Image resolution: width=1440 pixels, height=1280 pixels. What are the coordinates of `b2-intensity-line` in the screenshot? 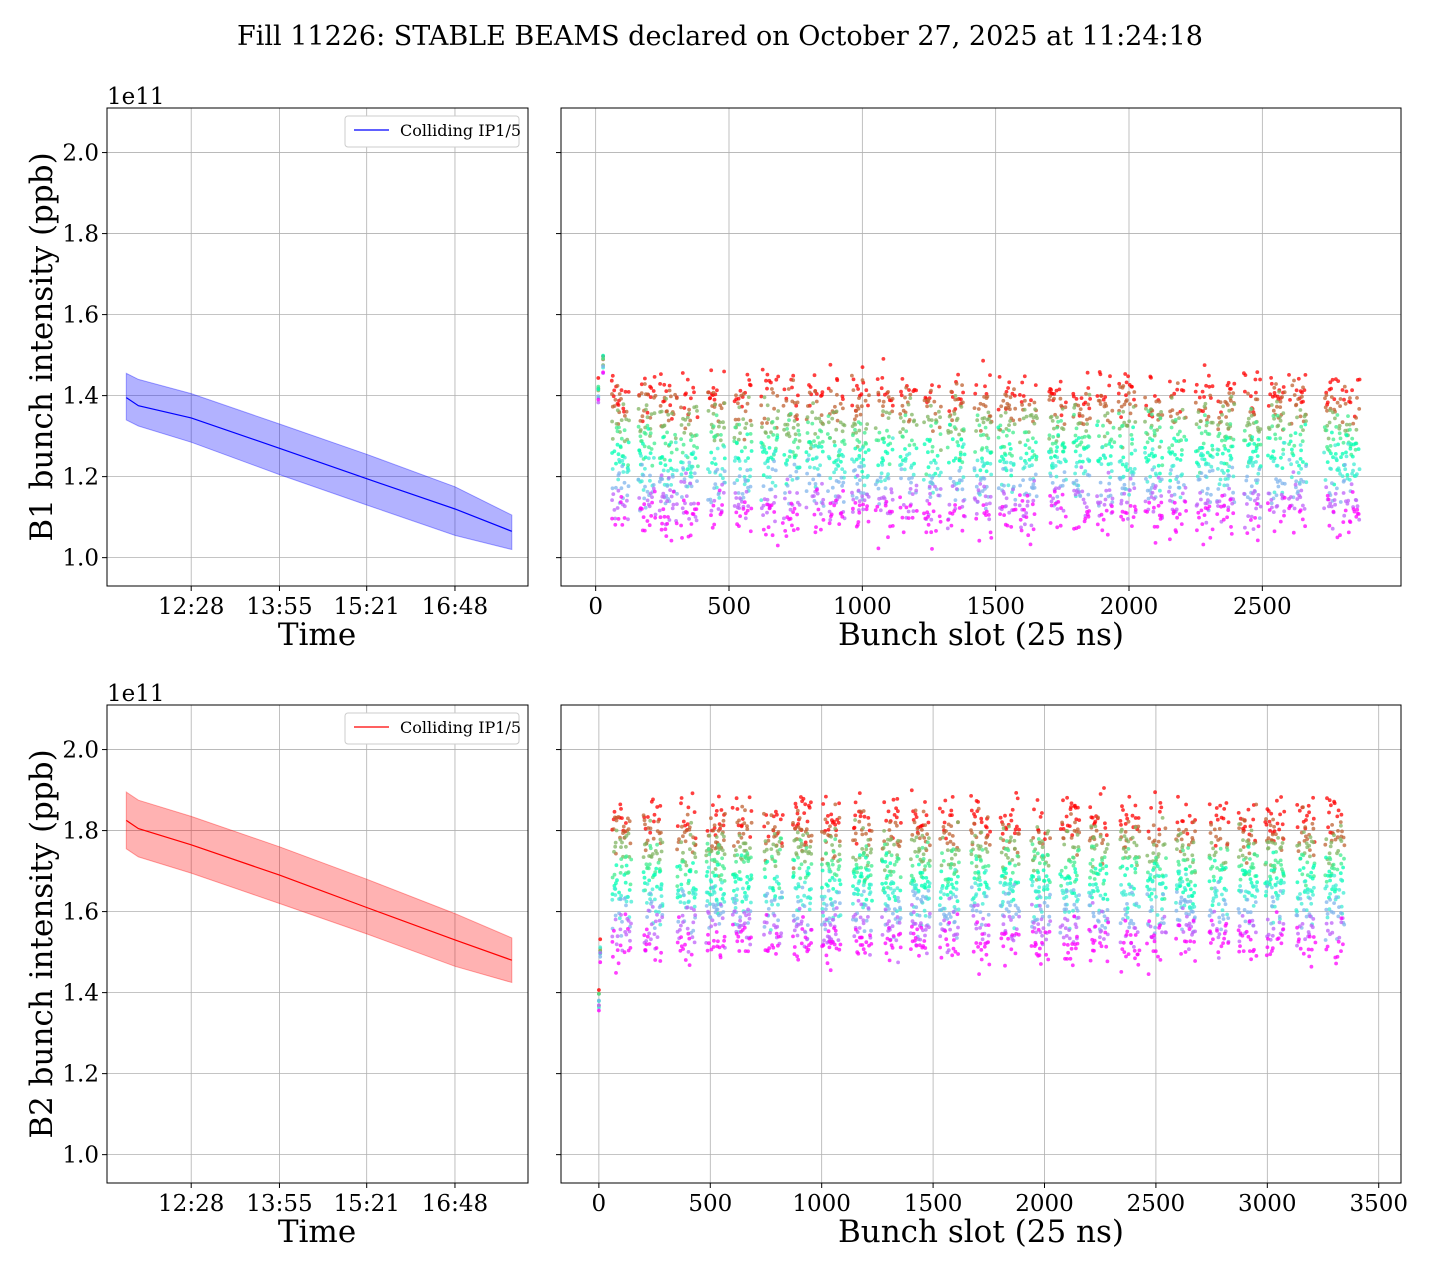 It's located at (319, 890).